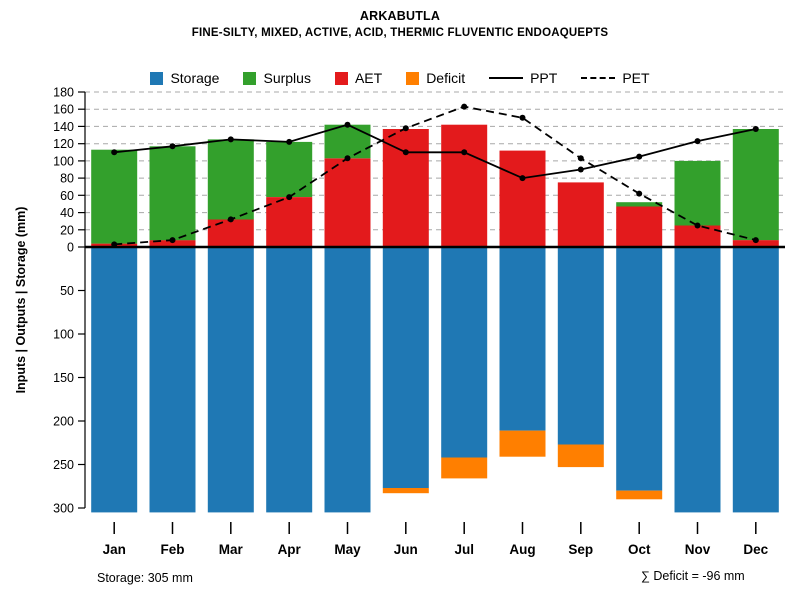 This screenshot has width=800, height=600. What do you see at coordinates (697, 380) in the screenshot?
I see `bar-storage-nov` at bounding box center [697, 380].